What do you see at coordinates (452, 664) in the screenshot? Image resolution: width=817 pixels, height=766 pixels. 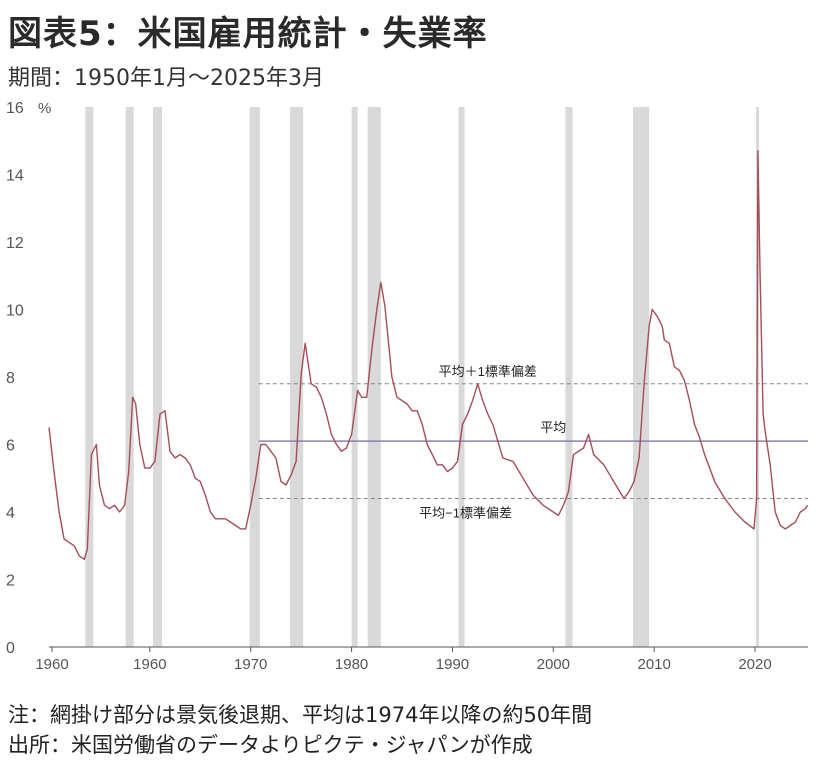 I see `x-tick-label: 1990` at bounding box center [452, 664].